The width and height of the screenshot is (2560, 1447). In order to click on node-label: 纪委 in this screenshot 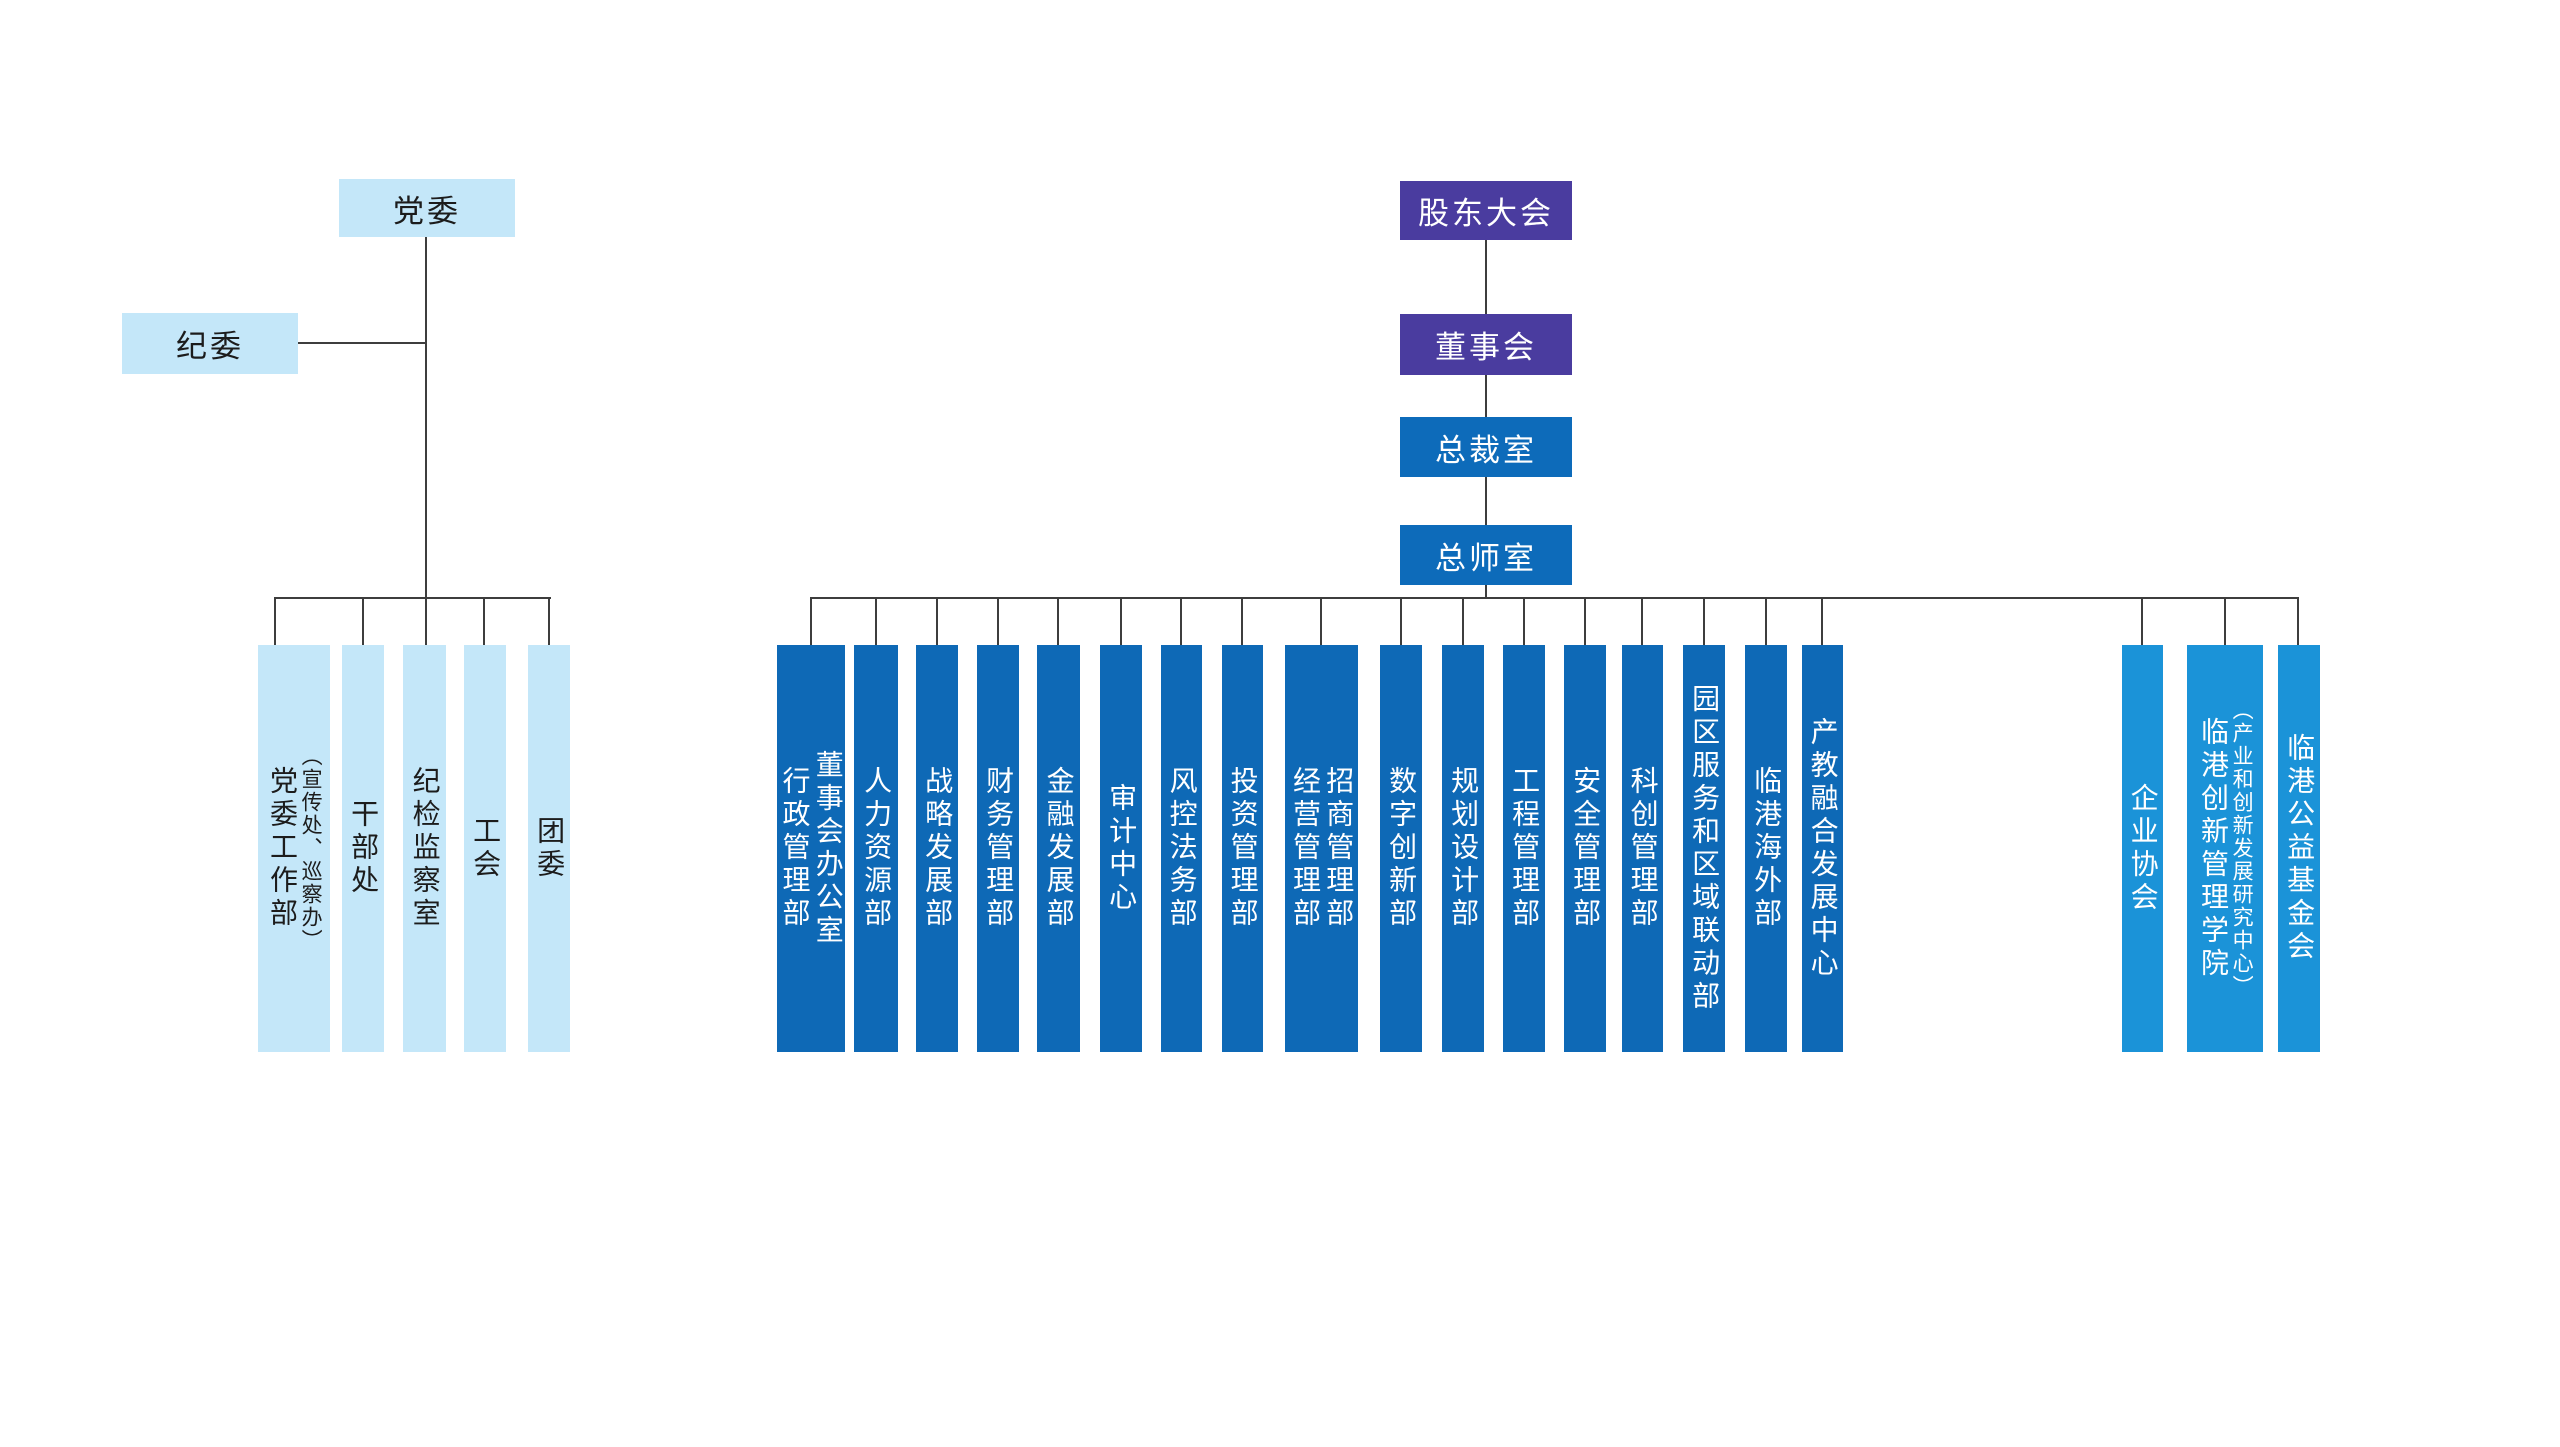, I will do `click(210, 346)`.